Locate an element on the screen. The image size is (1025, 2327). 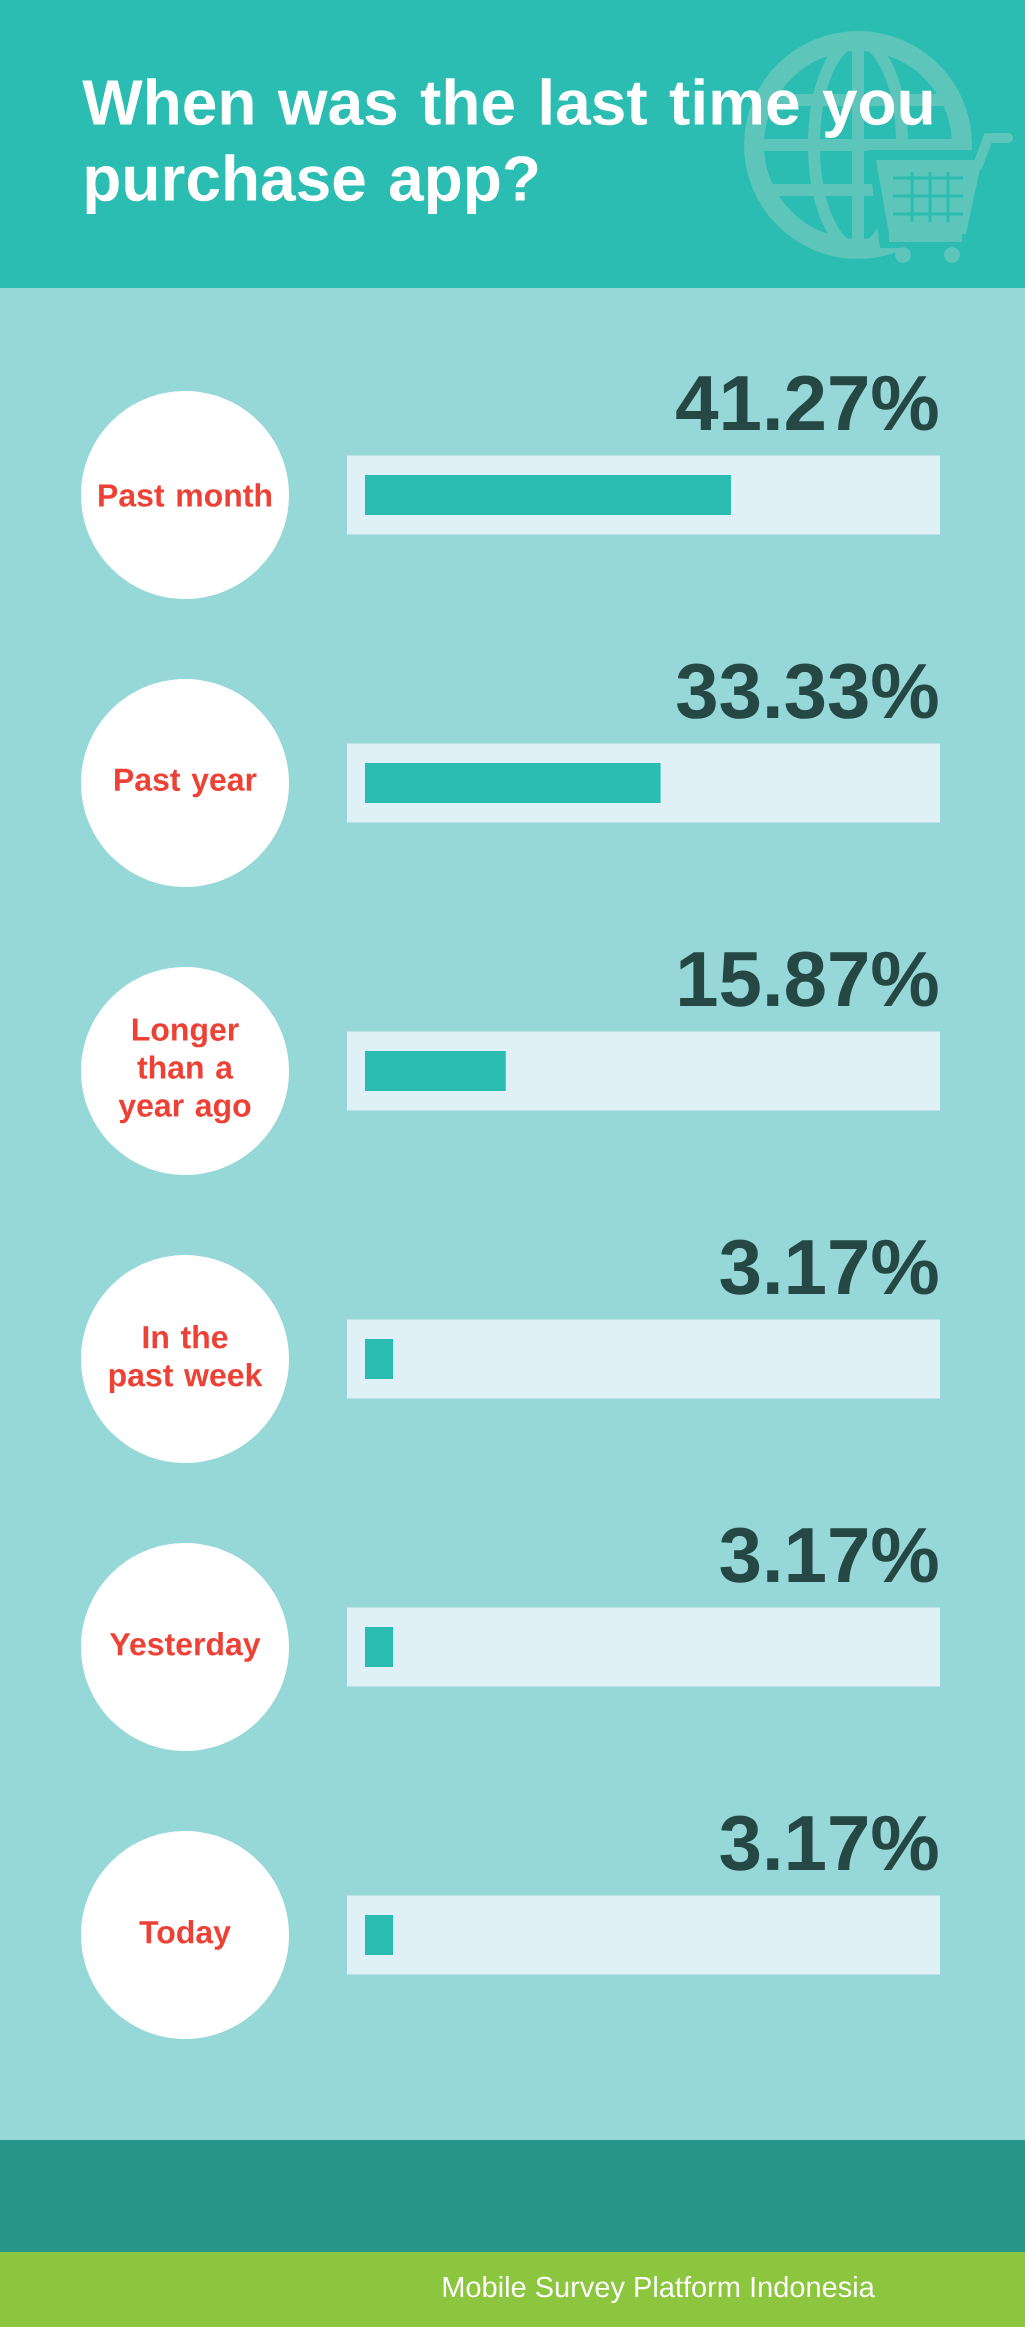
data-label: 41.27% is located at coordinates (807, 403).